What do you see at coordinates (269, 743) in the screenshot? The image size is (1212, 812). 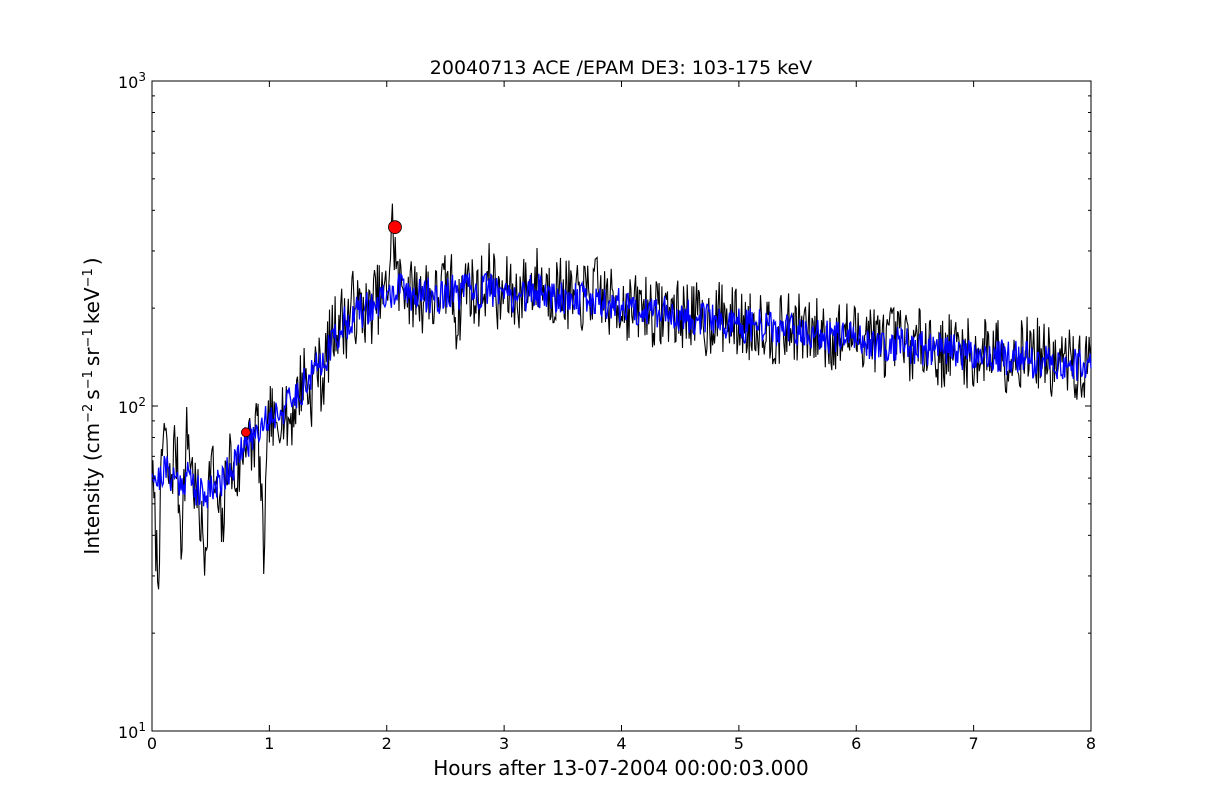 I see `x-tick-label: 1` at bounding box center [269, 743].